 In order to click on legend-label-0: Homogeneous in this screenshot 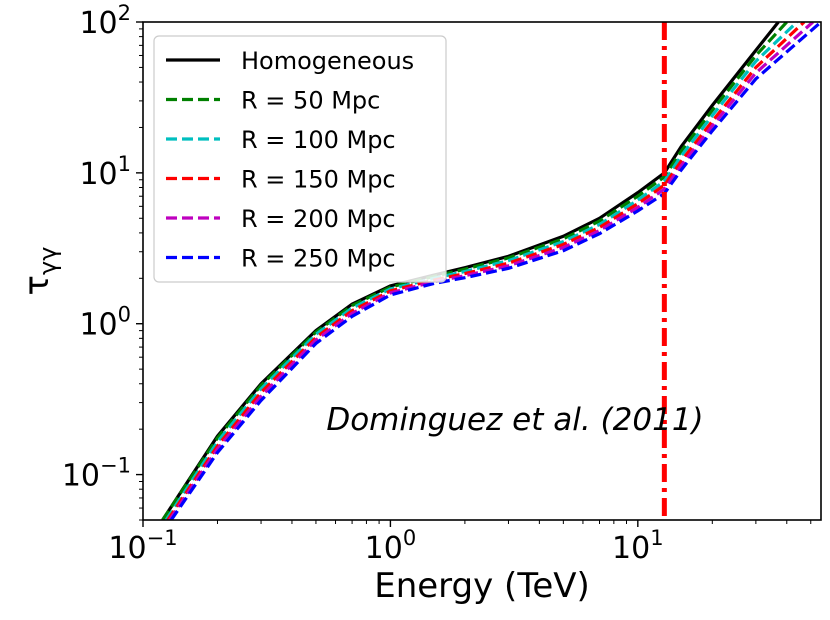, I will do `click(327, 61)`.